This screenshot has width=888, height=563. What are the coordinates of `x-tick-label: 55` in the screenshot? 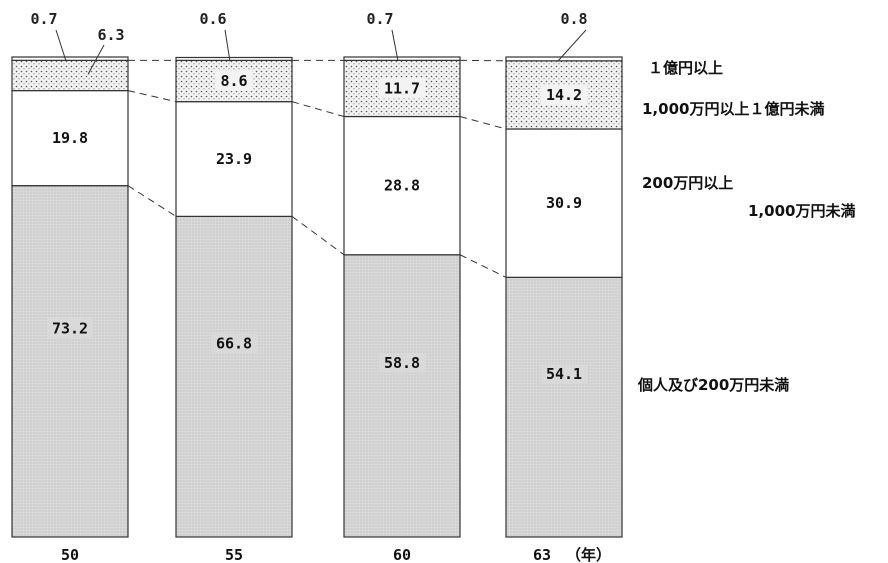 It's located at (234, 554).